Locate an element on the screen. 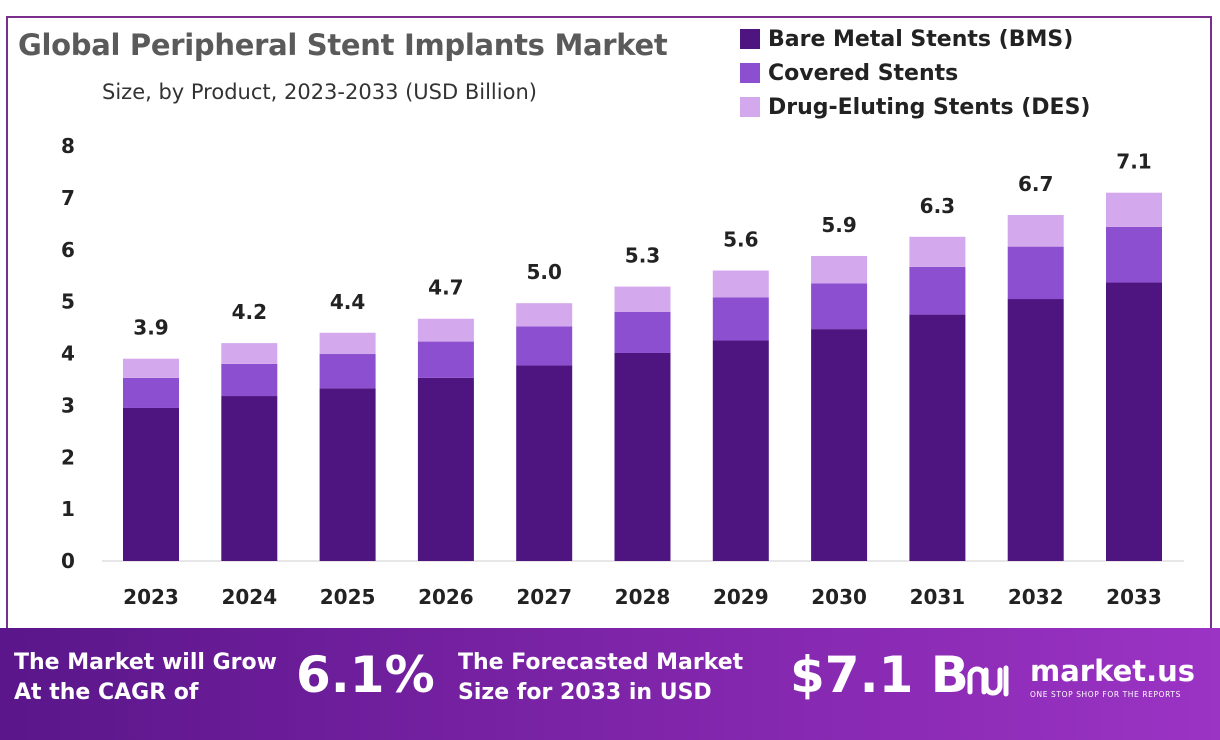 The height and width of the screenshot is (740, 1220). data-label: 6.3 is located at coordinates (937, 206).